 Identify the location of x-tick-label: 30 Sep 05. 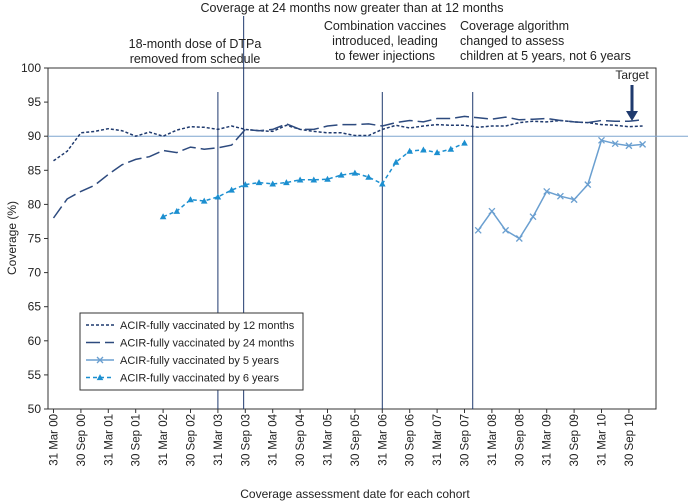
(356, 440).